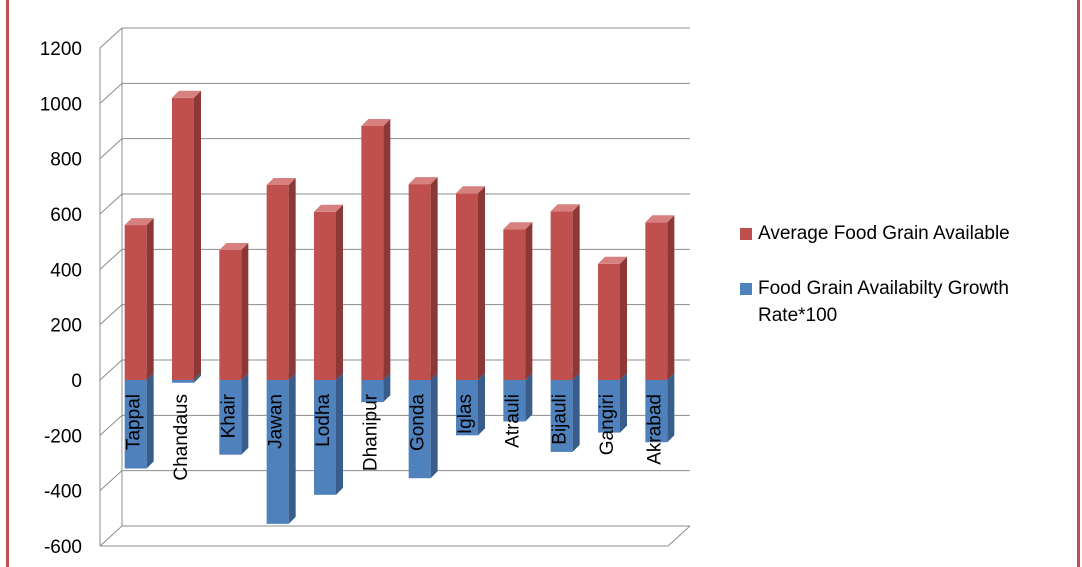 This screenshot has width=1082, height=567. What do you see at coordinates (7, 283) in the screenshot?
I see `frame-left-border` at bounding box center [7, 283].